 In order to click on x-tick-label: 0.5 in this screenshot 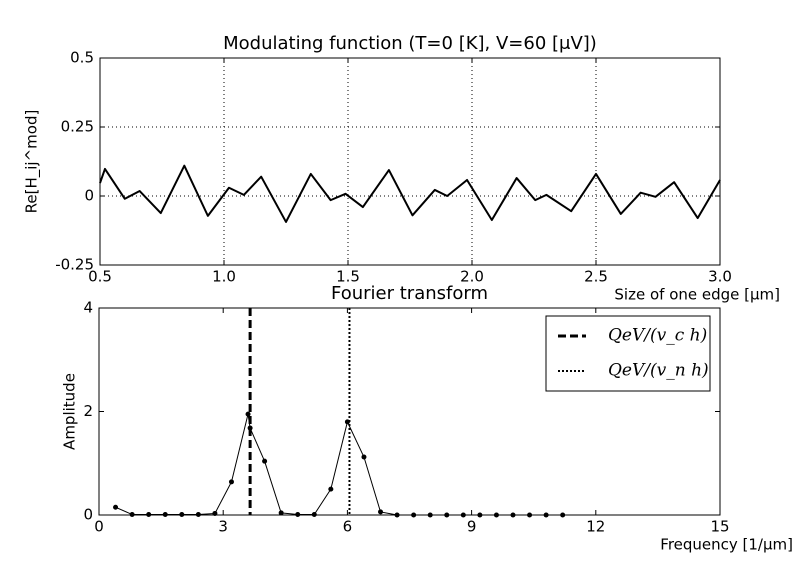, I will do `click(100, 277)`.